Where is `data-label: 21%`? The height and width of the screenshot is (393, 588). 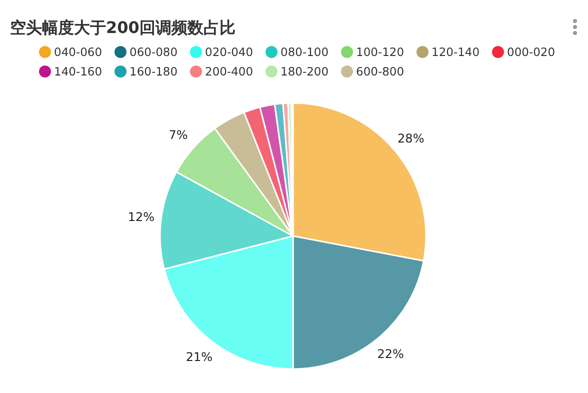 data-label: 21% is located at coordinates (199, 357).